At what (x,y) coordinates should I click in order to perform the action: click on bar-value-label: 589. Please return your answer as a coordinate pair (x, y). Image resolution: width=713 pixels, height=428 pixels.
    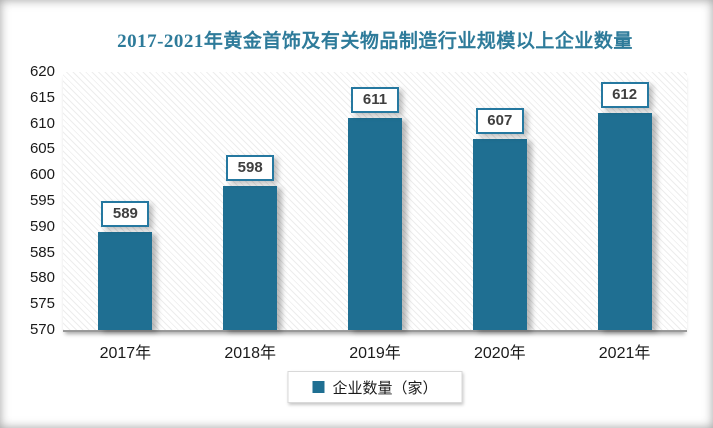
    Looking at the image, I should click on (125, 213).